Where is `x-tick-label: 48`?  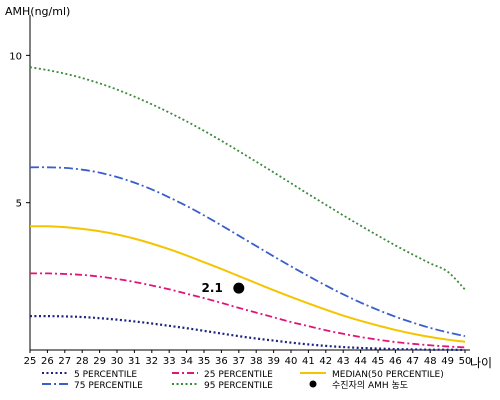 x-tick-label: 48 is located at coordinates (430, 361).